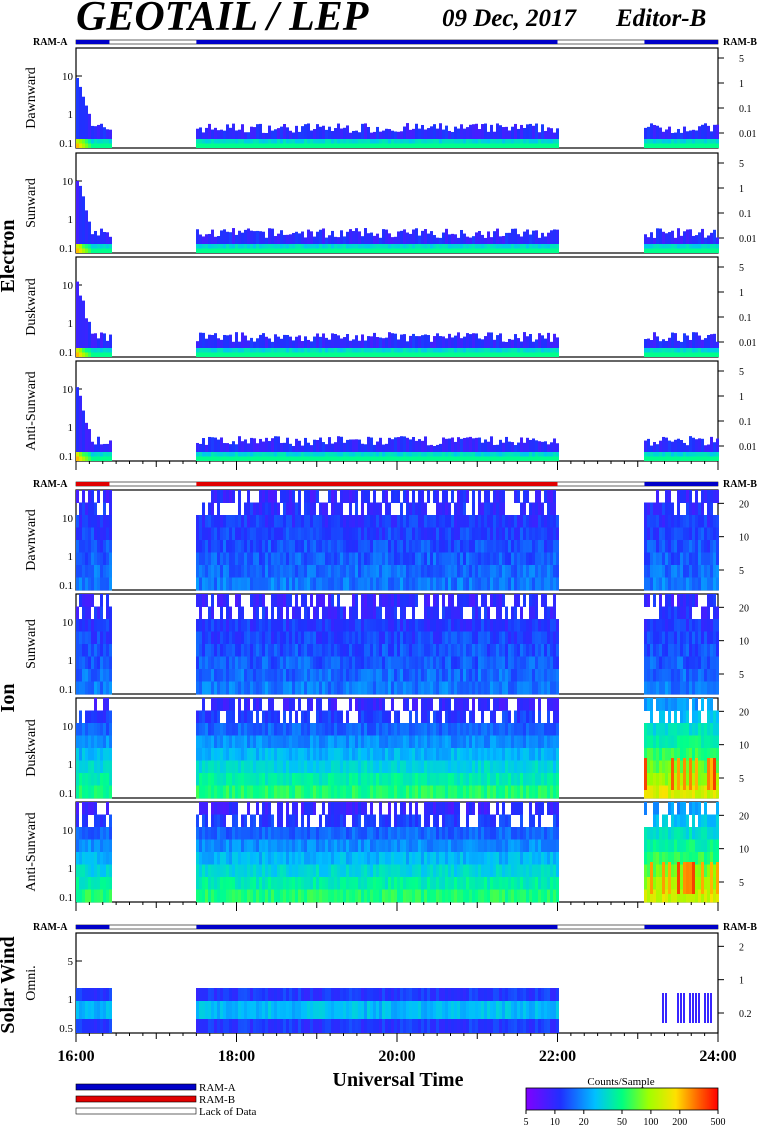 This screenshot has width=762, height=1128. I want to click on y2-tick-label: 0.1, so click(745, 109).